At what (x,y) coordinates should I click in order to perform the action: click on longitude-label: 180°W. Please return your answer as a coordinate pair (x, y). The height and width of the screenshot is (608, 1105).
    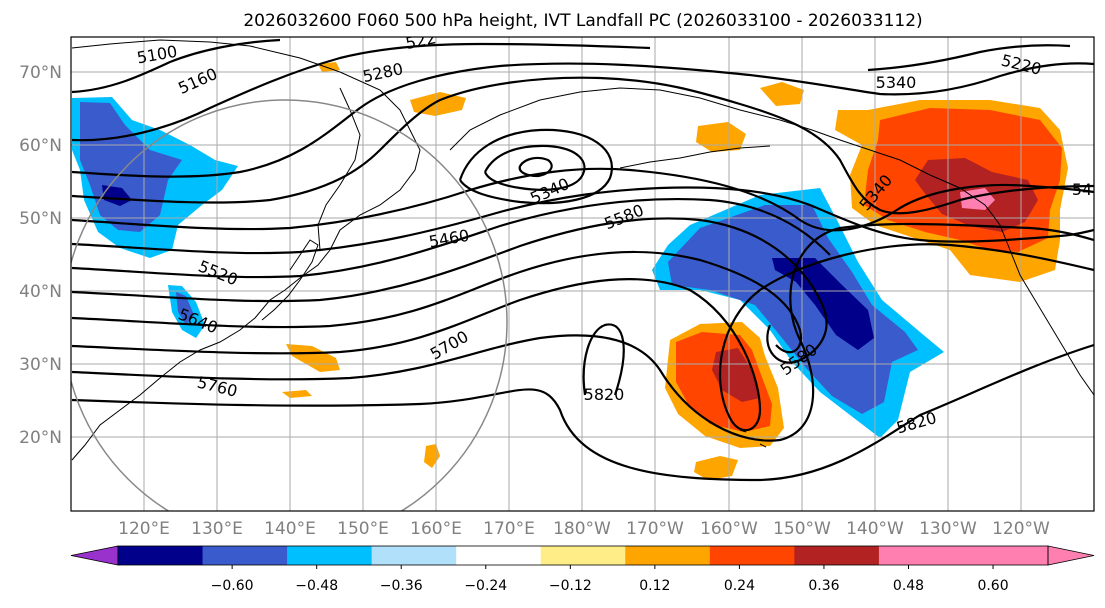
    Looking at the image, I should click on (582, 529).